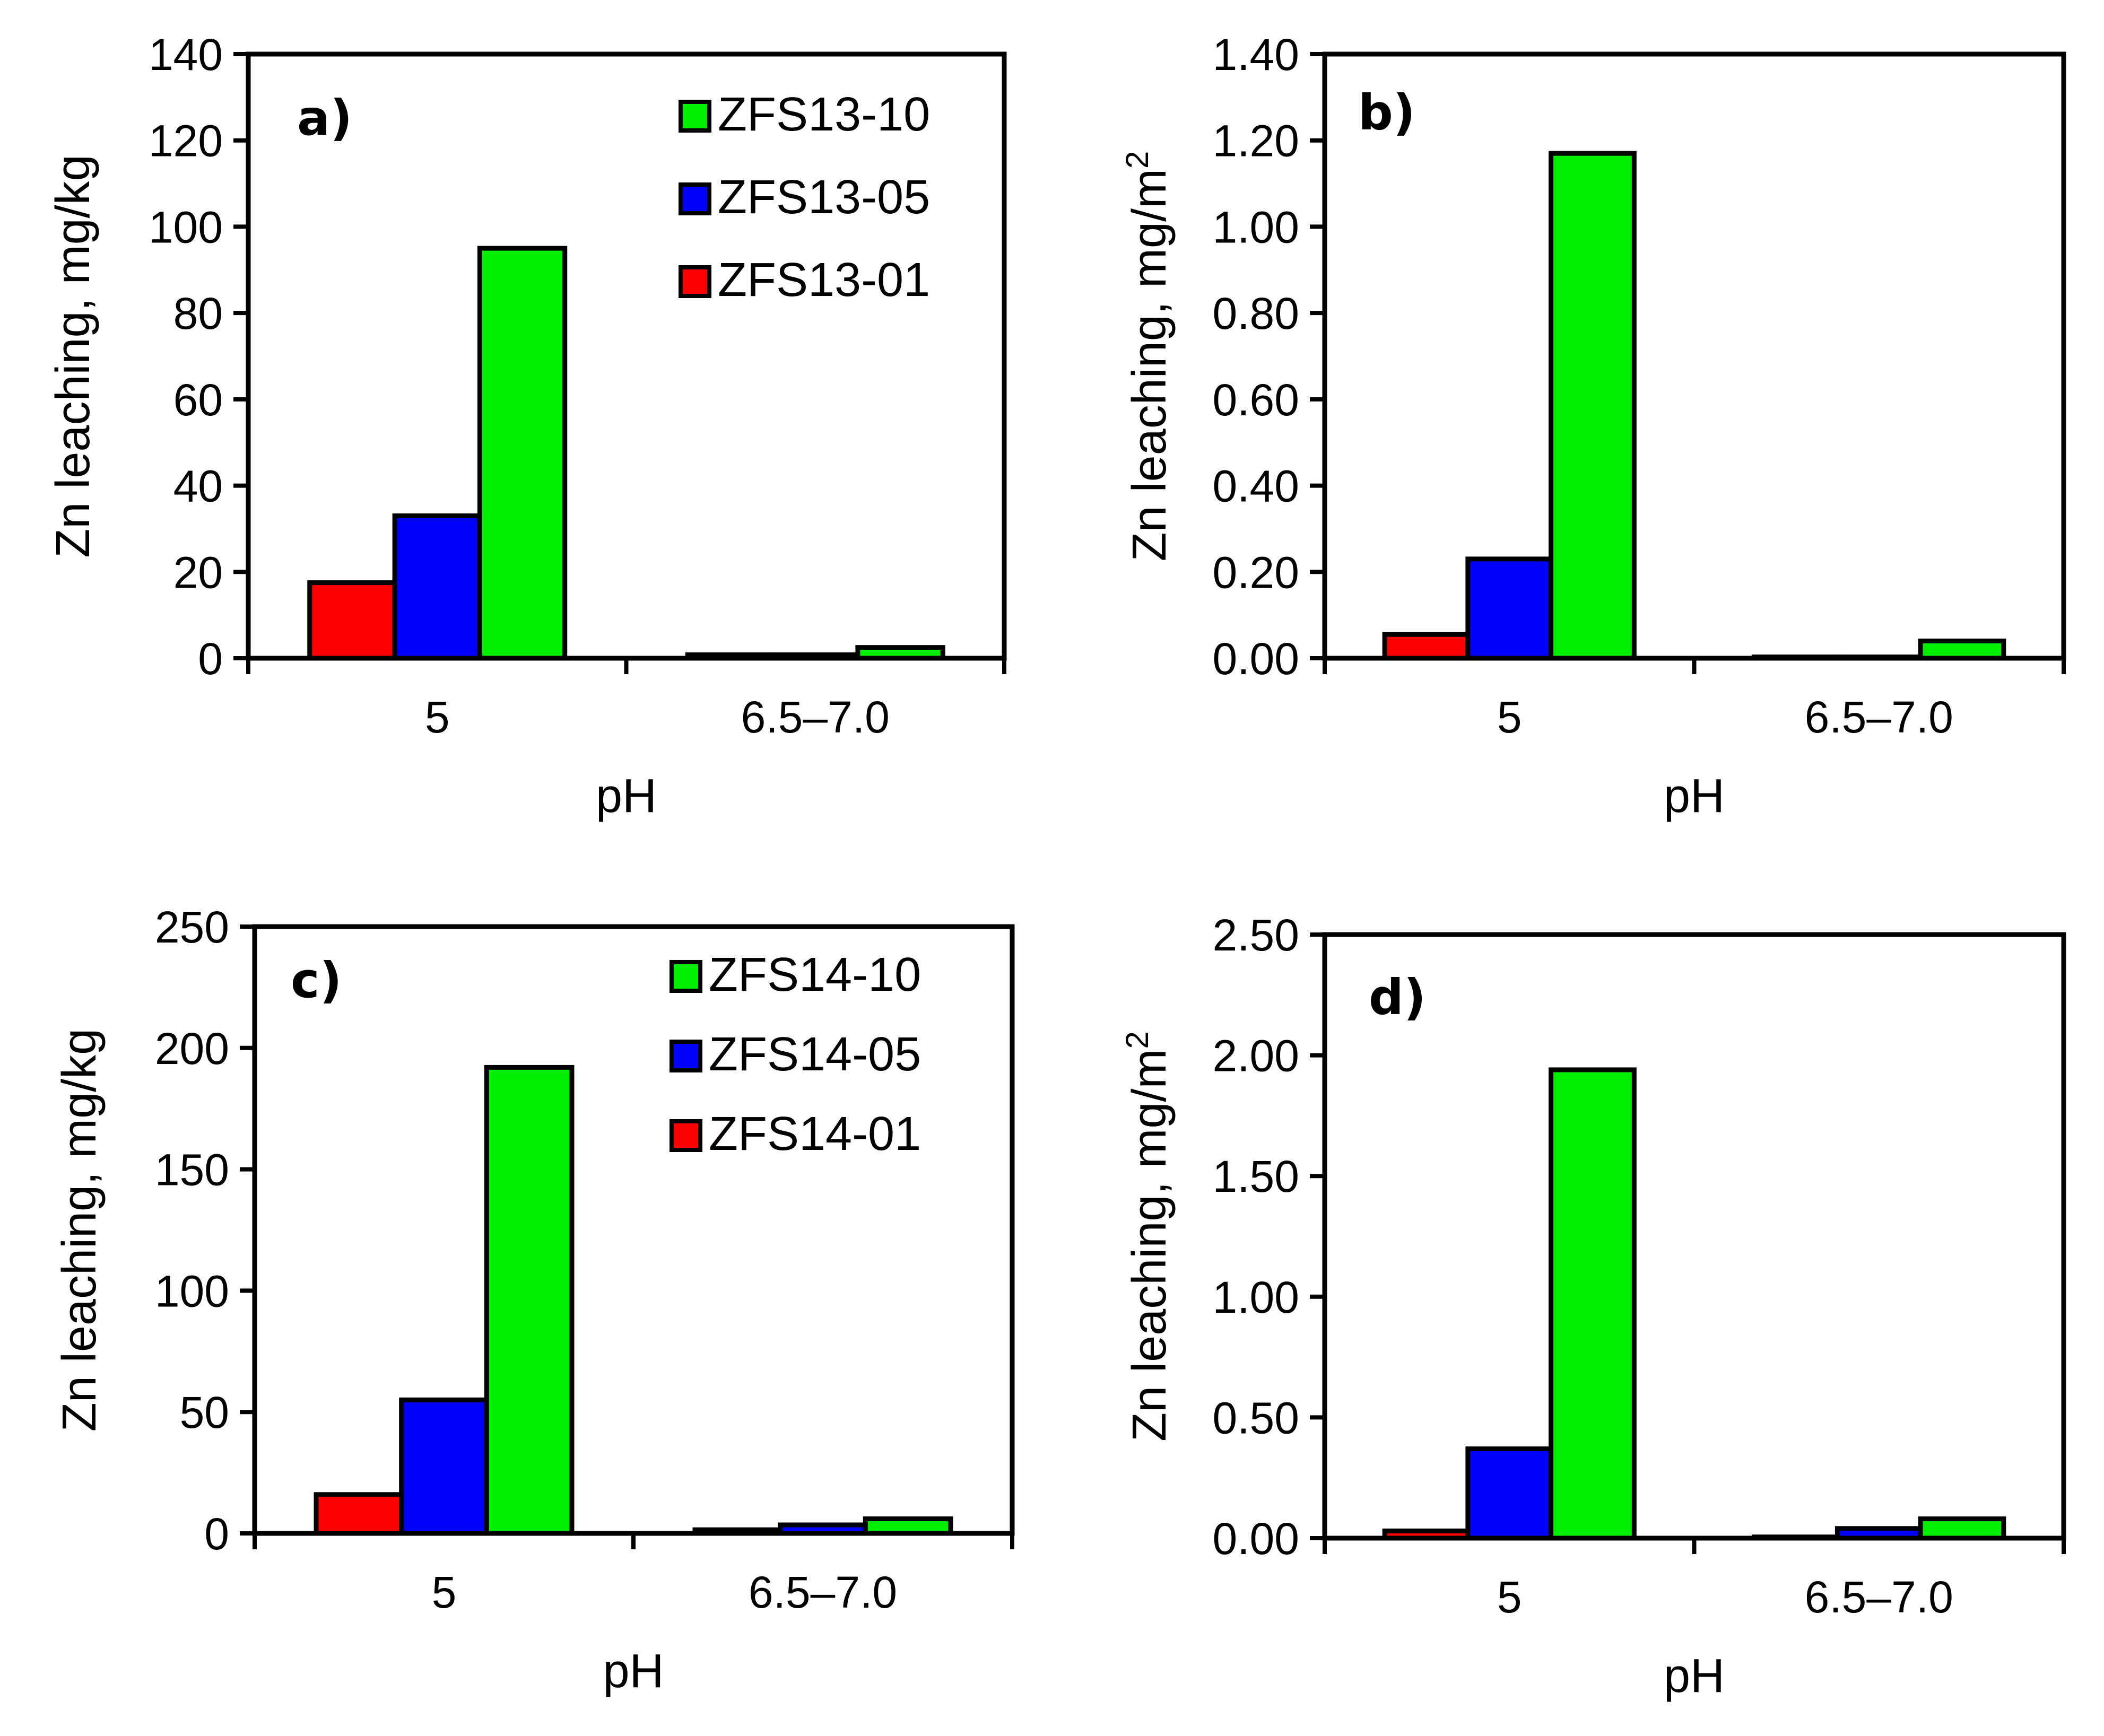  What do you see at coordinates (198, 400) in the screenshot?
I see `y-tick-label: 60` at bounding box center [198, 400].